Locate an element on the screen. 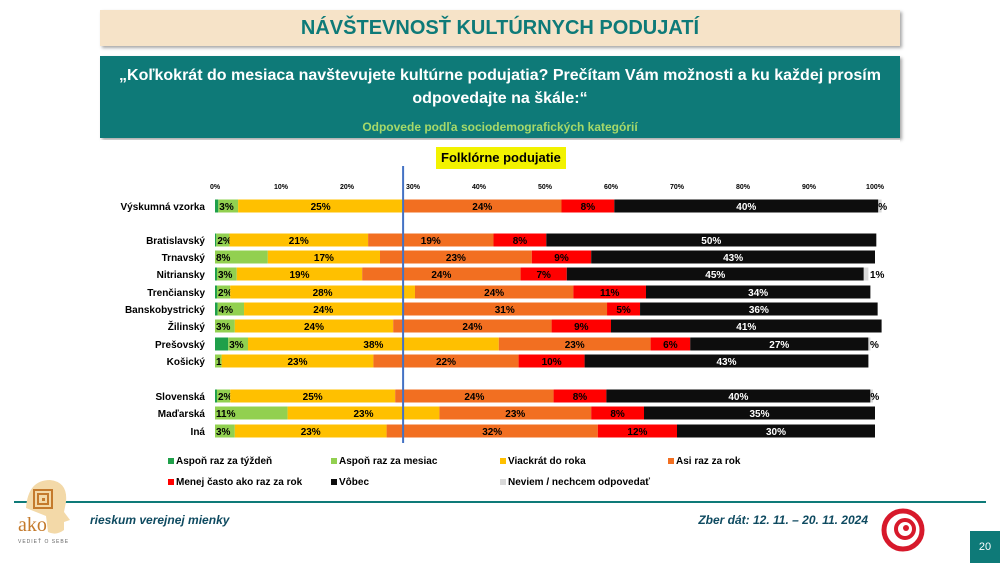 The height and width of the screenshot is (563, 1000). data-label: 45% is located at coordinates (715, 275).